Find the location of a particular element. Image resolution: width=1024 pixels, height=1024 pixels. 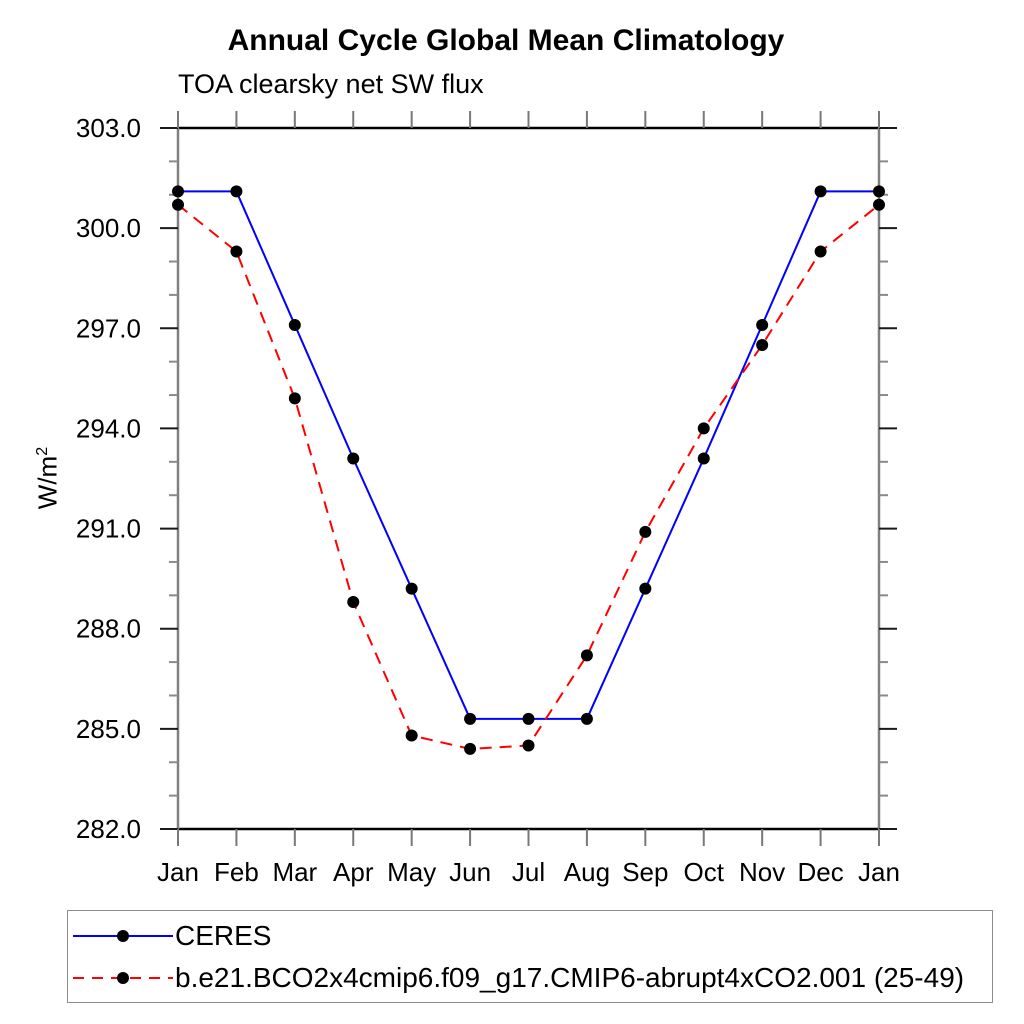

y-tick-label: 285.0 is located at coordinates (108, 729).